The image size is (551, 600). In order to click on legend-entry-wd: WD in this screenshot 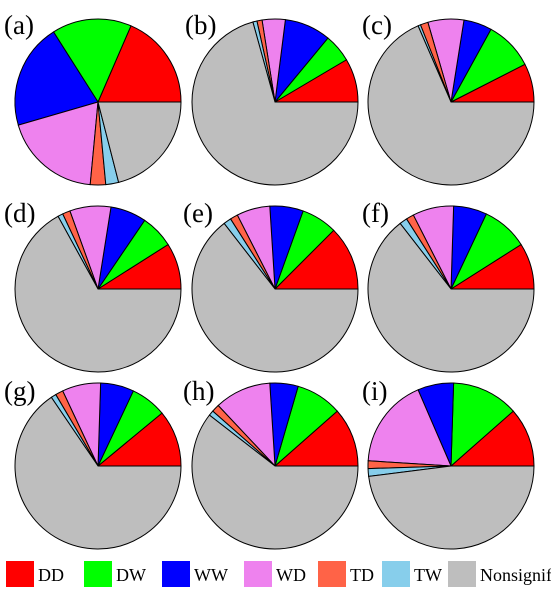, I will do `click(275, 574)`.